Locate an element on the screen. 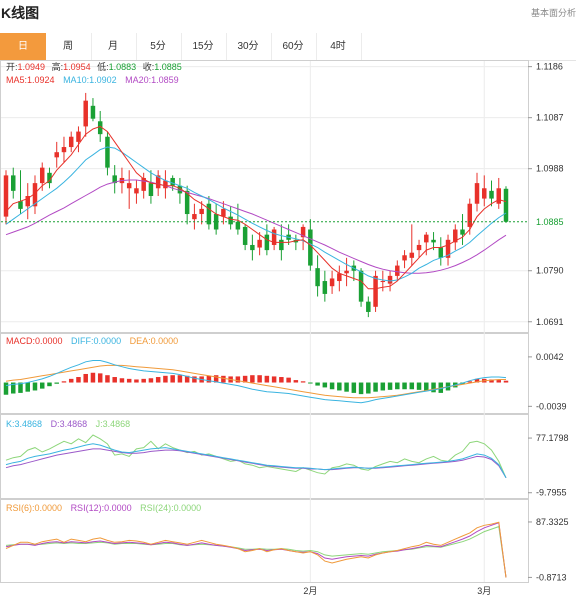 The height and width of the screenshot is (600, 576). rsi-tick-label: -0.8713 is located at coordinates (551, 577).